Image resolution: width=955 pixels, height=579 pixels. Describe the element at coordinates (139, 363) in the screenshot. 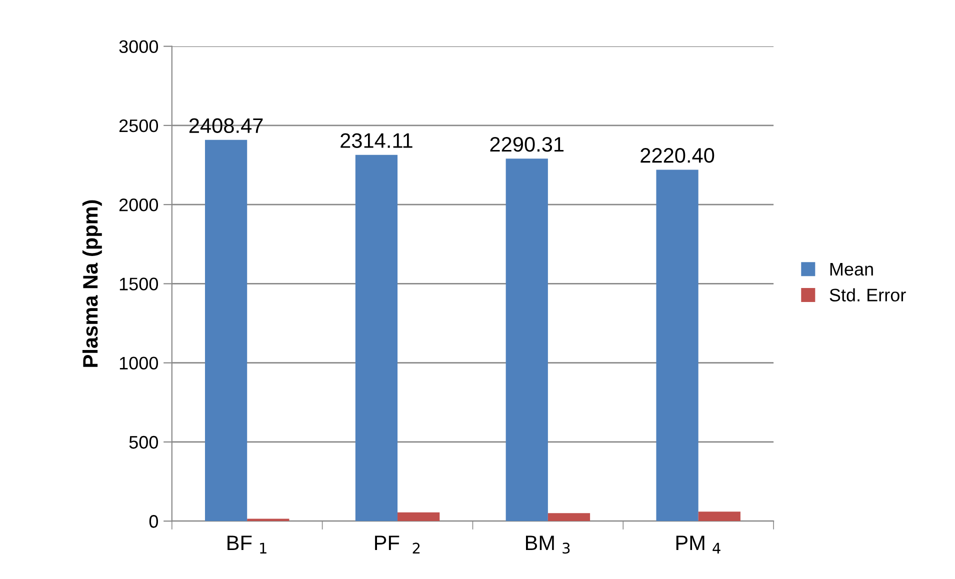

I see `y-tick-label: 1000` at that location.